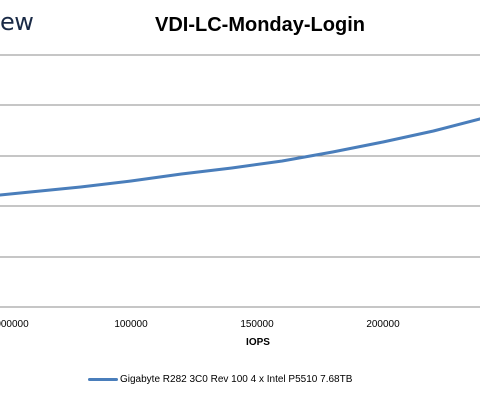 The image size is (480, 401). I want to click on logo-text: ew, so click(17, 22).